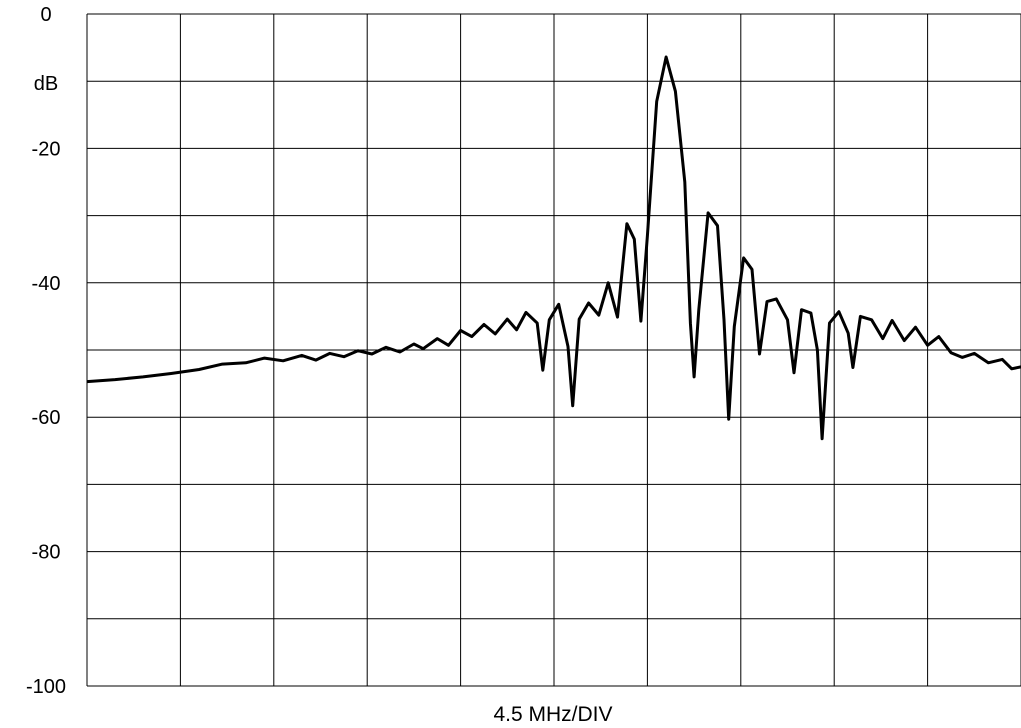 This screenshot has width=1021, height=728. I want to click on y-tick-label: -80, so click(46, 553).